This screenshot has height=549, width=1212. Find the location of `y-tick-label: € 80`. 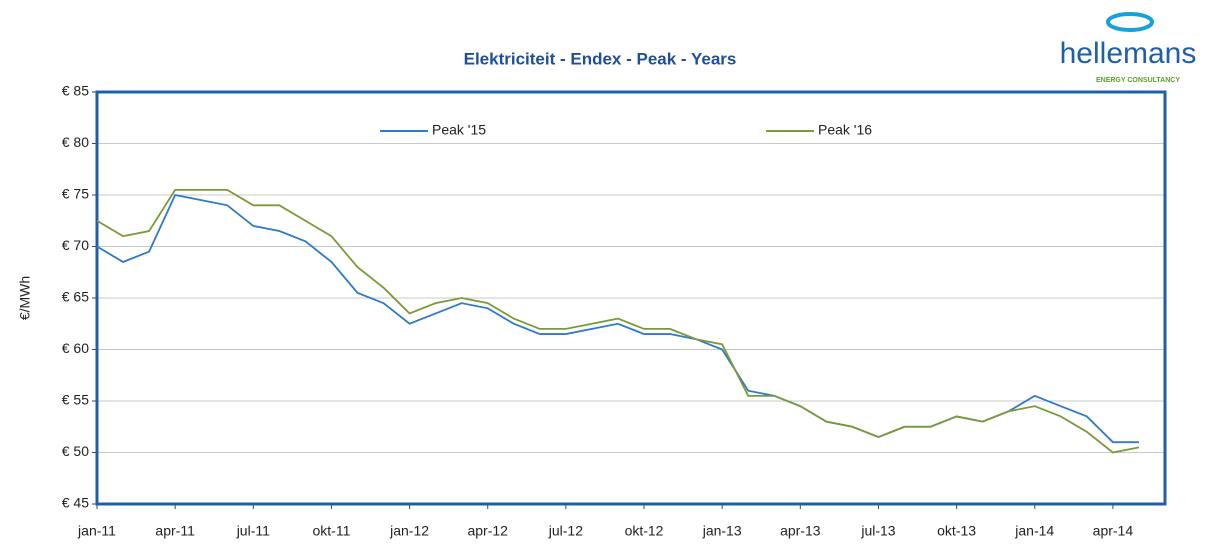

y-tick-label: € 80 is located at coordinates (75, 142).